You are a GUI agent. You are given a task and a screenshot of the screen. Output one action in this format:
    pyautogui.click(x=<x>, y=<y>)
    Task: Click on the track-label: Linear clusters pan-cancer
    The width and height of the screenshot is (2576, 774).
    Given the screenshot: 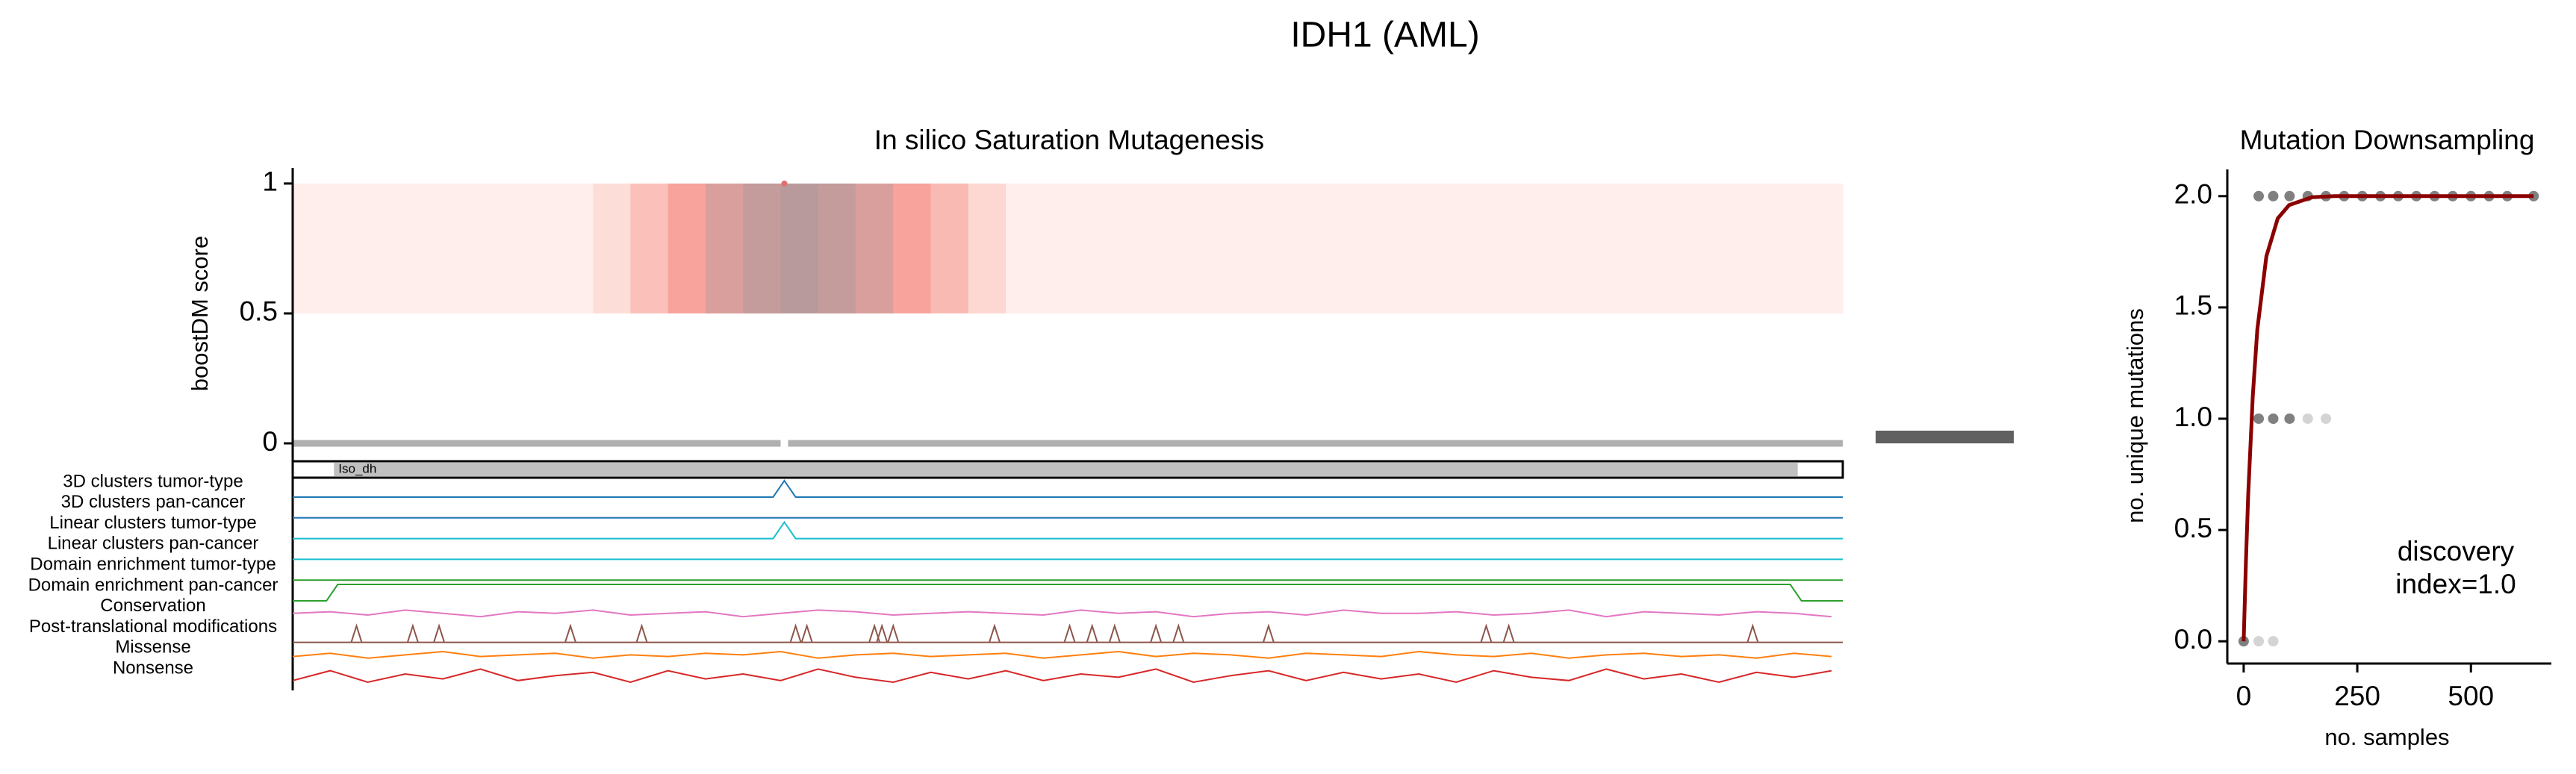 What is the action you would take?
    pyautogui.click(x=153, y=544)
    